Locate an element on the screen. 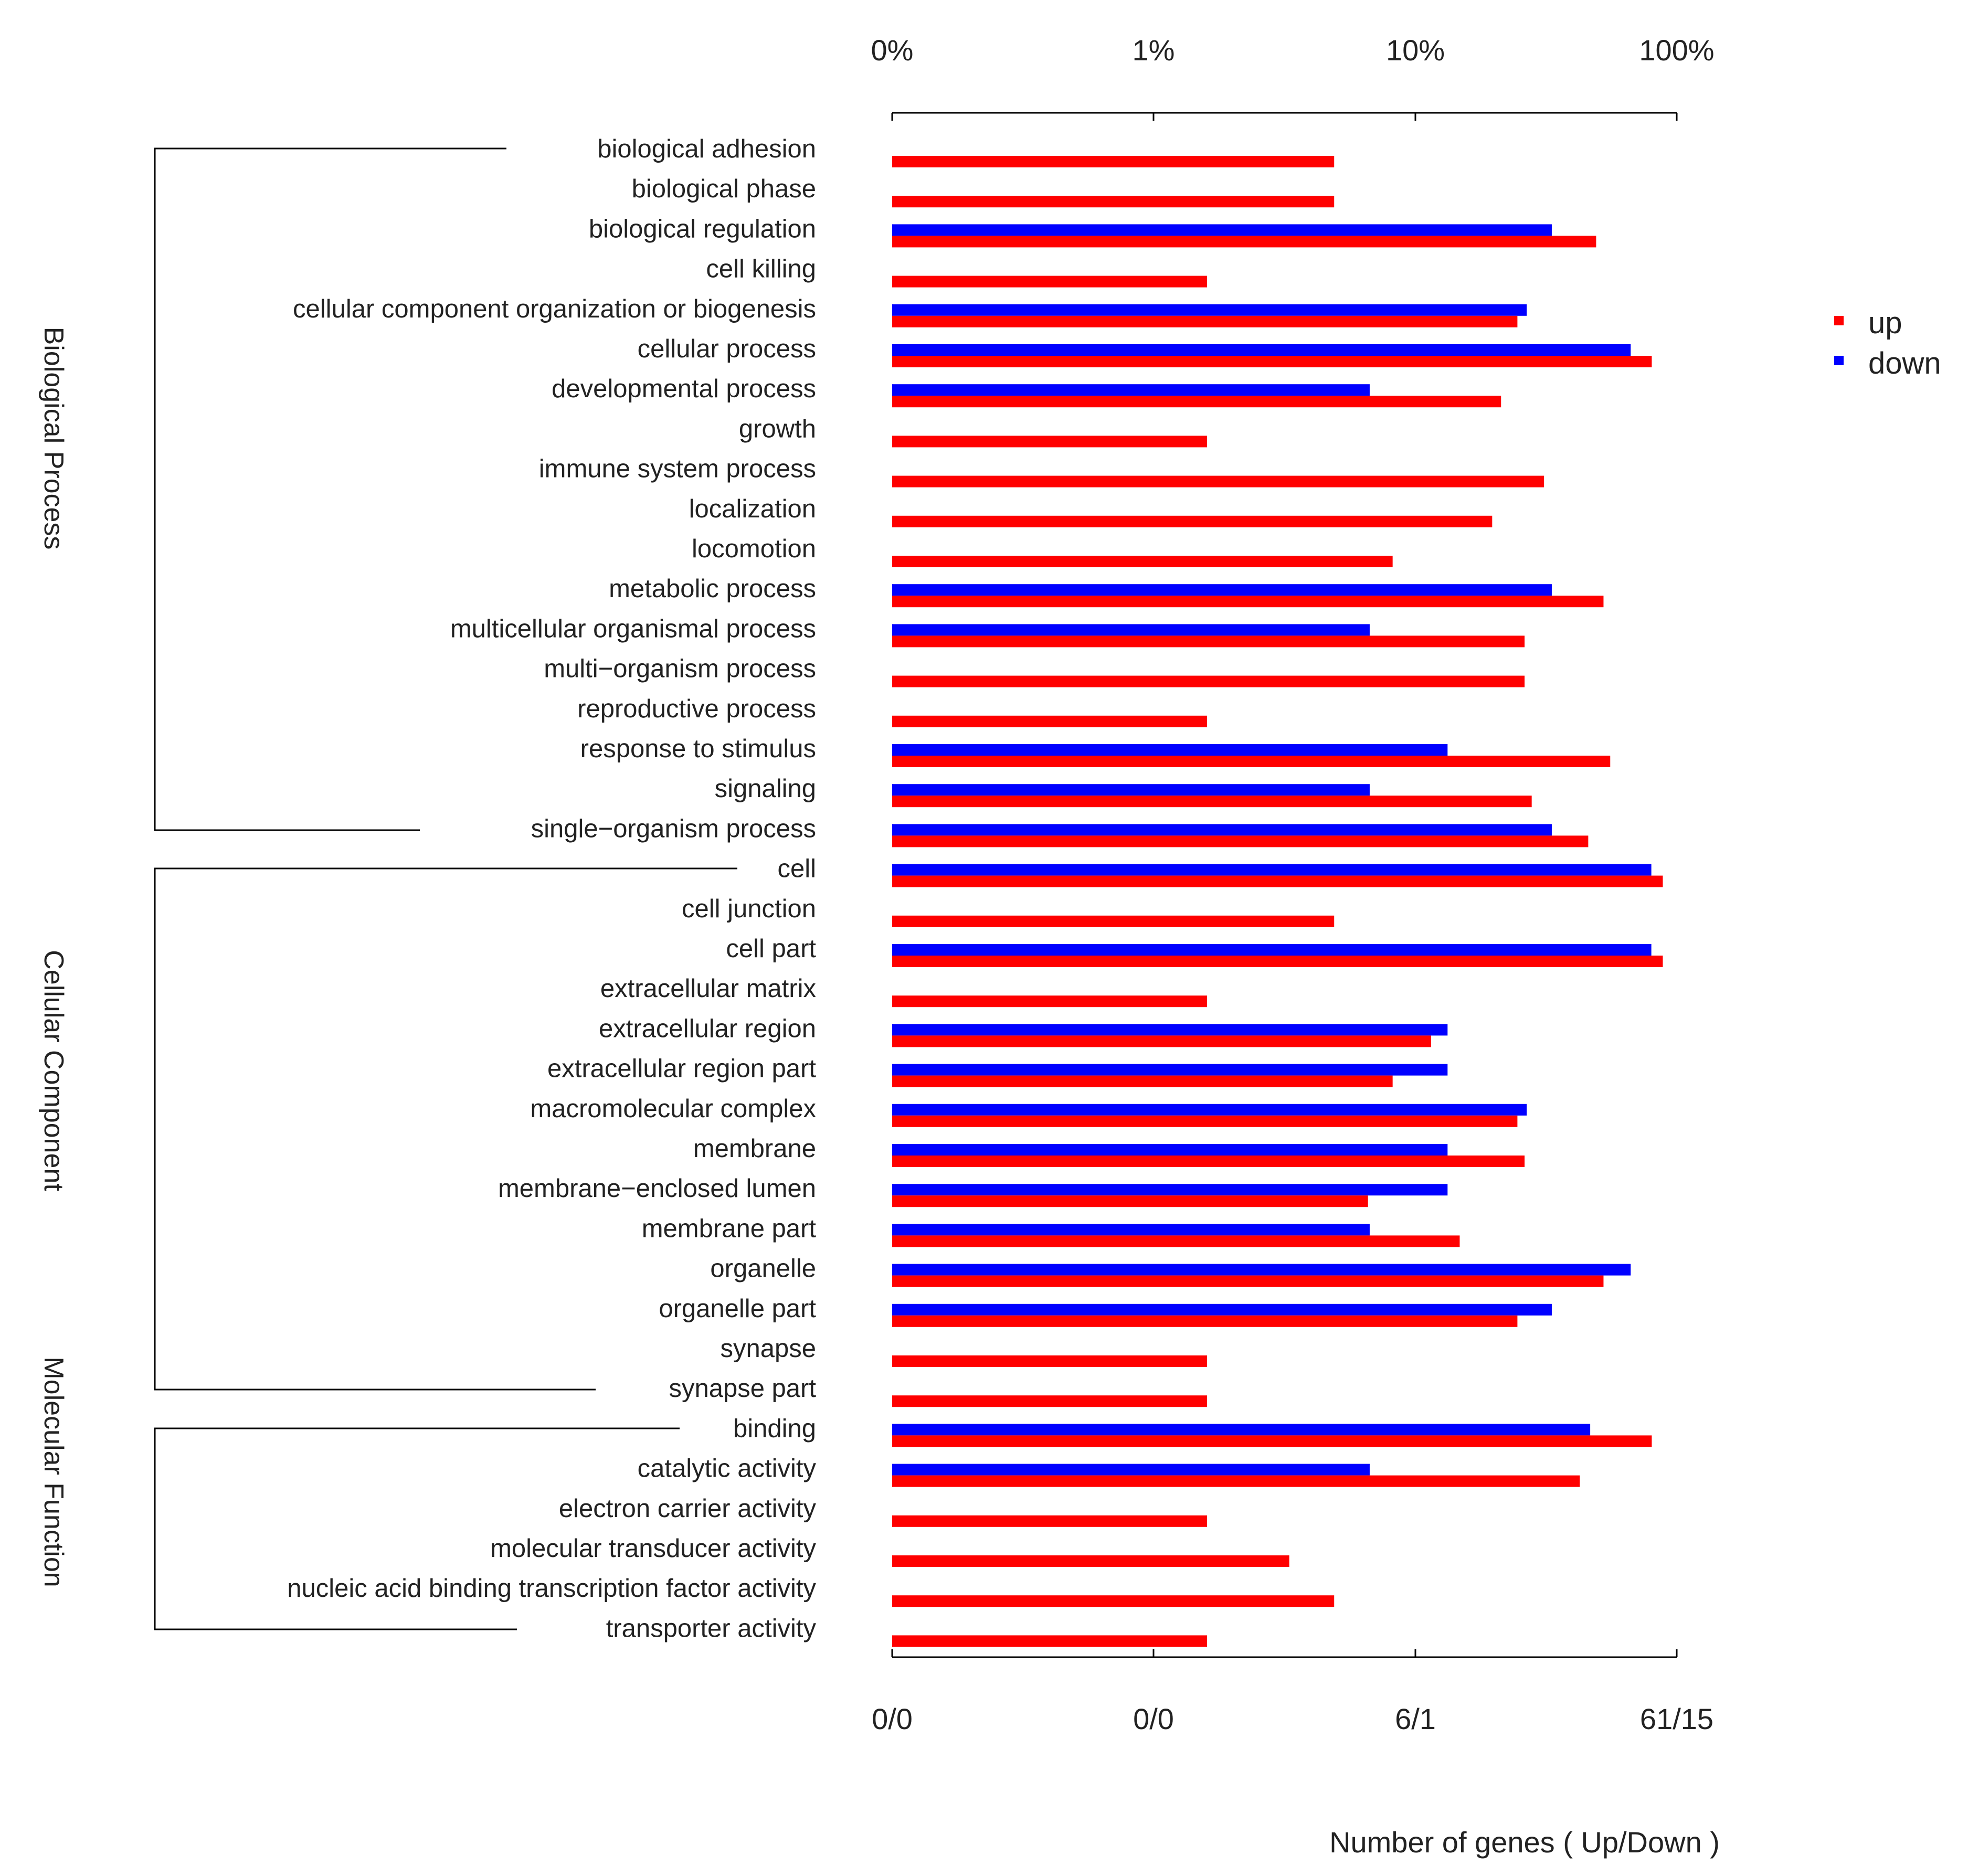  category-label: electron carrier activity is located at coordinates (688, 1509).